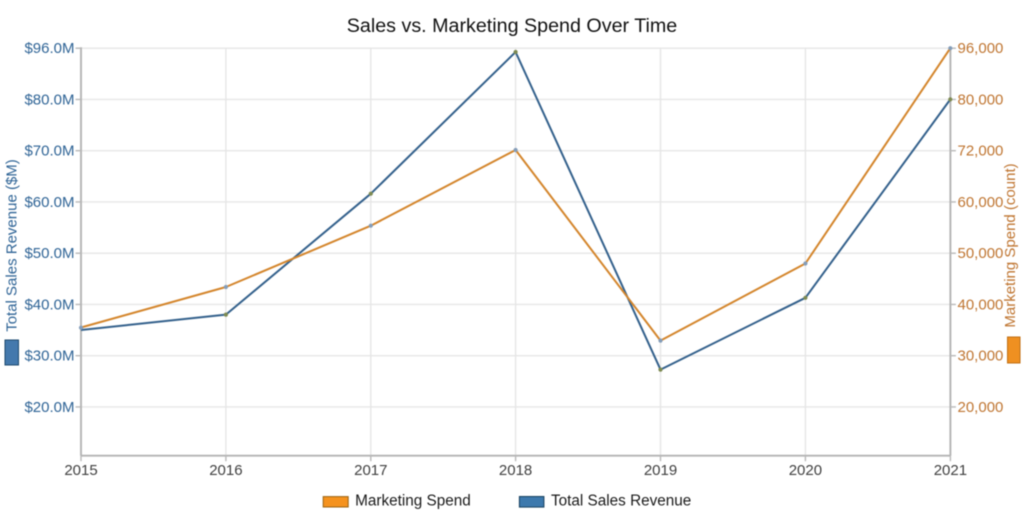  I want to click on svg-text: Marketing Spend, so click(413, 501).